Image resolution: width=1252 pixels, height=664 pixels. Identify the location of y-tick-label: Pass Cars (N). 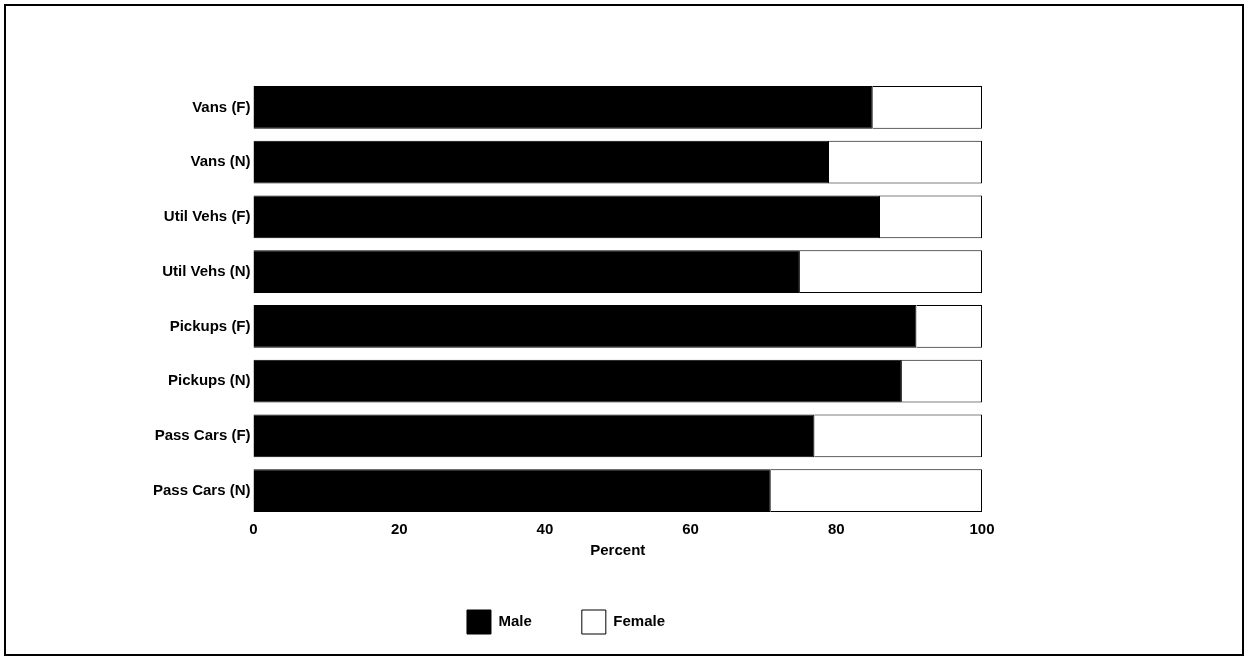
(202, 489).